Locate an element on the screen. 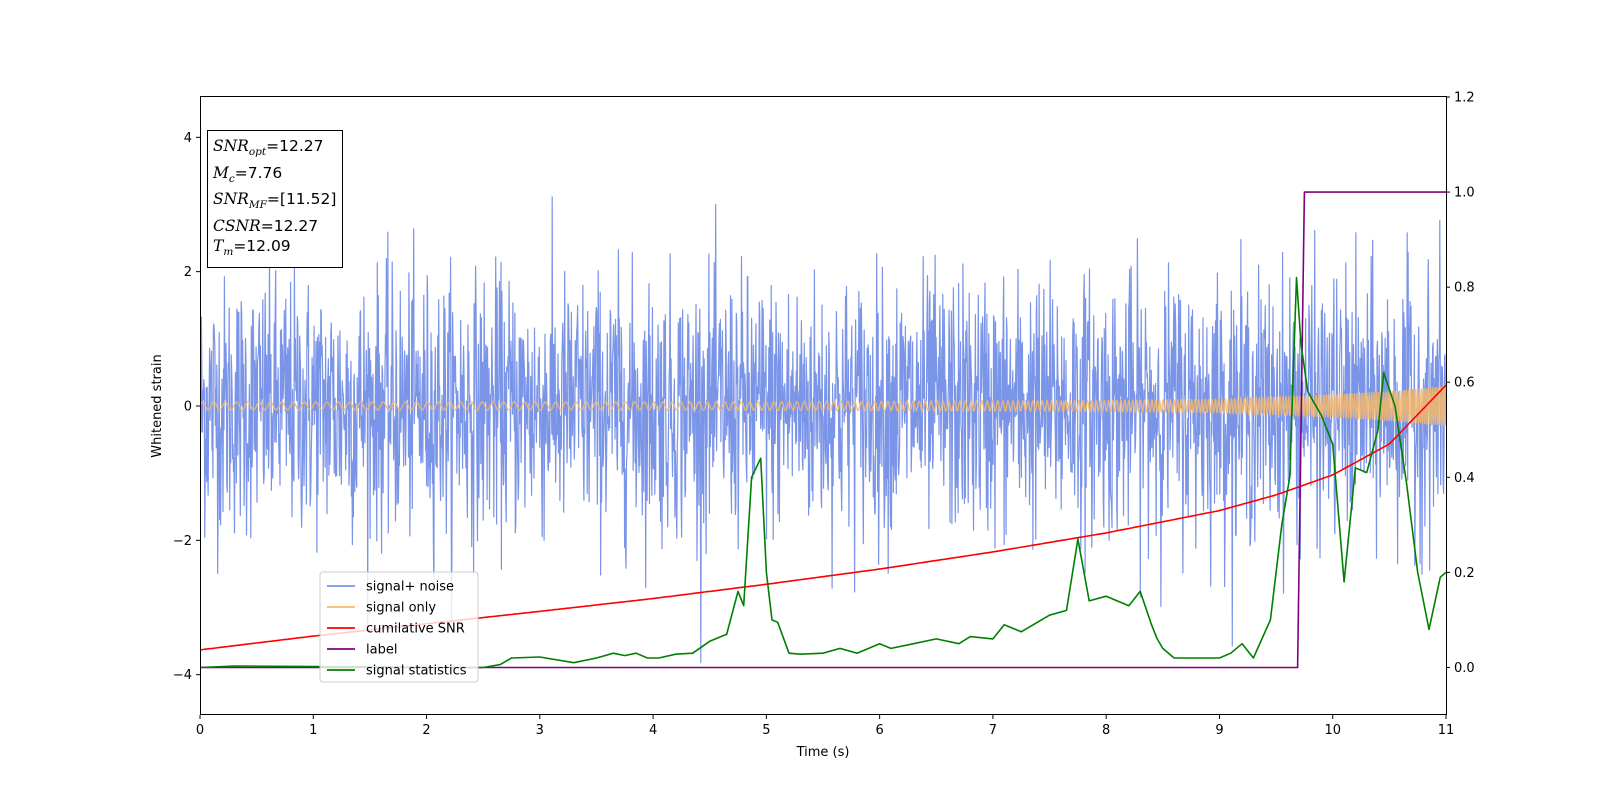 This screenshot has width=1600, height=800. x-tick-label: 11 is located at coordinates (1446, 730).